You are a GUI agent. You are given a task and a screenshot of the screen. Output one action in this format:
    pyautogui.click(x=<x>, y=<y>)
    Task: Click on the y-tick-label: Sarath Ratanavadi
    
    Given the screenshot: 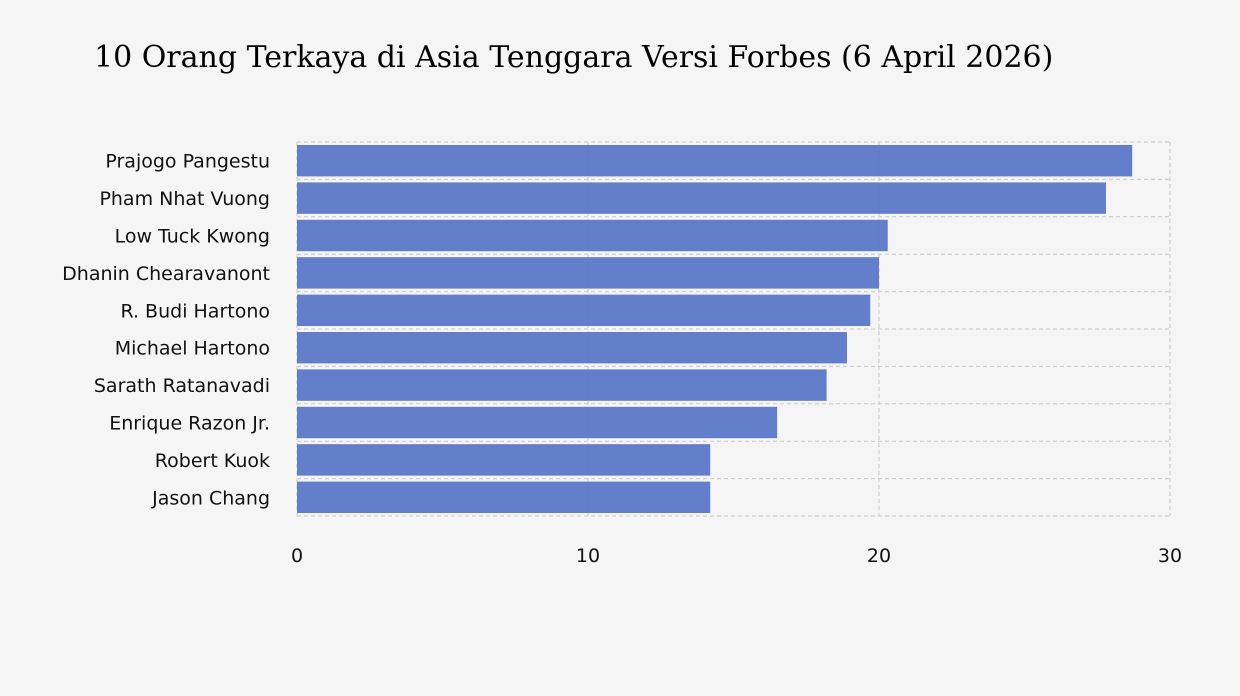 What is the action you would take?
    pyautogui.click(x=182, y=386)
    